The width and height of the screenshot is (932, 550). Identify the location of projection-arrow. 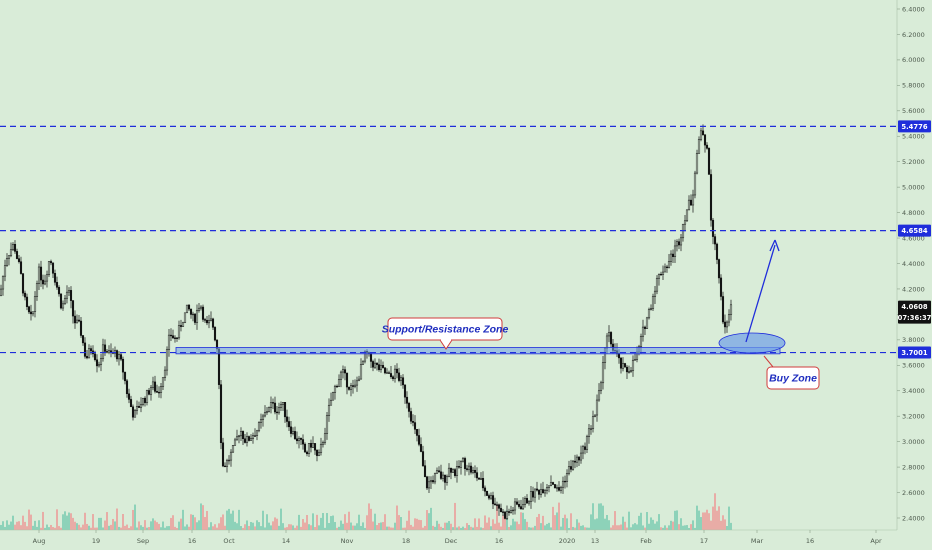
(762, 291).